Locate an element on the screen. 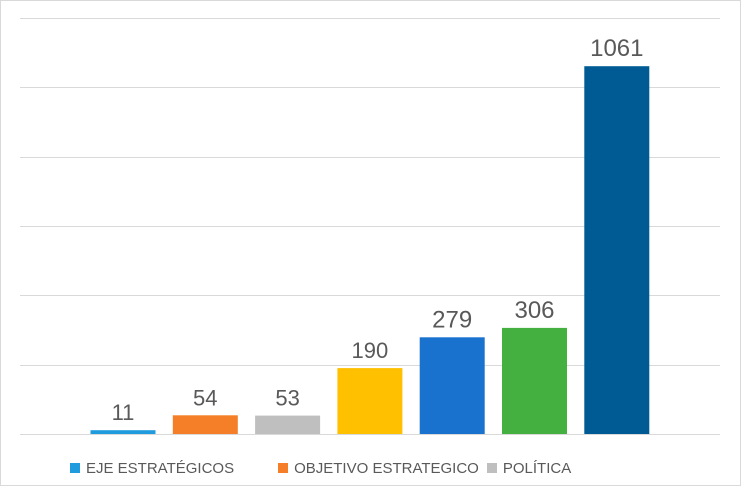  legend-label-politica: POLÍTICA is located at coordinates (537, 468).